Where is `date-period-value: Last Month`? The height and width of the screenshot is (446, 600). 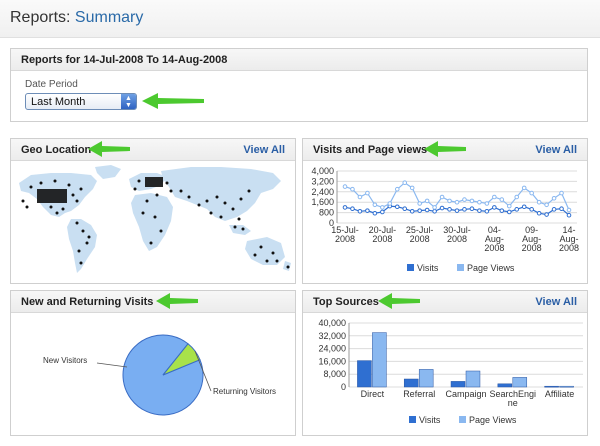
date-period-value: Last Month is located at coordinates (58, 102).